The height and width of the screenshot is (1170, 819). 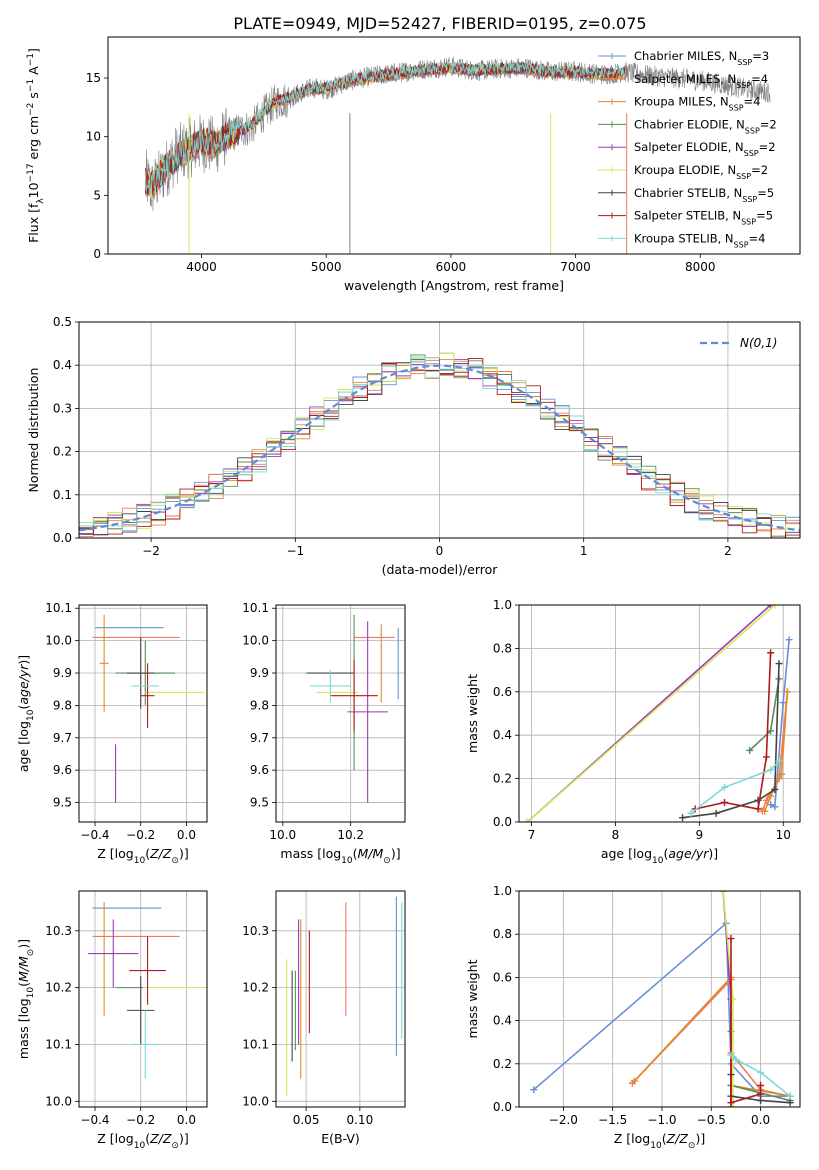 I want to click on y-tick-label: 5, so click(x=97, y=195).